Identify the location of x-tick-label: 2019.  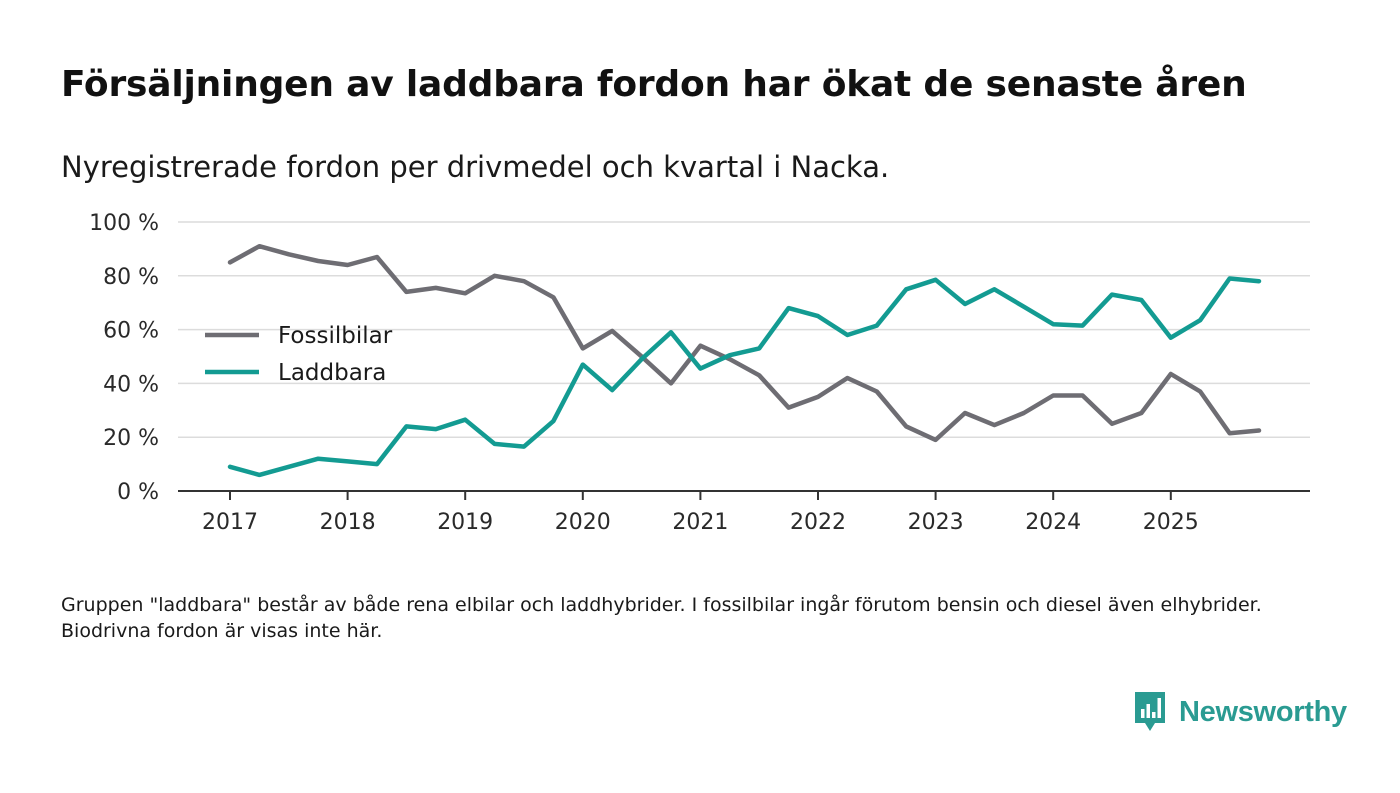
(465, 522).